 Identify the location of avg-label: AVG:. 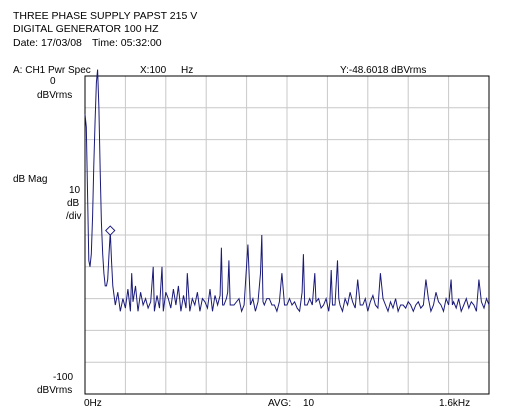
(280, 403).